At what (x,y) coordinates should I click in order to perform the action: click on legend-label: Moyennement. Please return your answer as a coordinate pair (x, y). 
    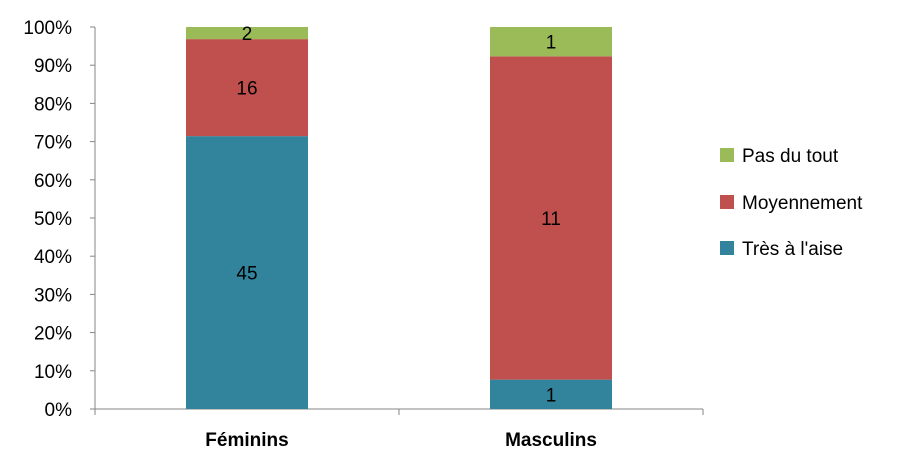
    Looking at the image, I should click on (802, 203).